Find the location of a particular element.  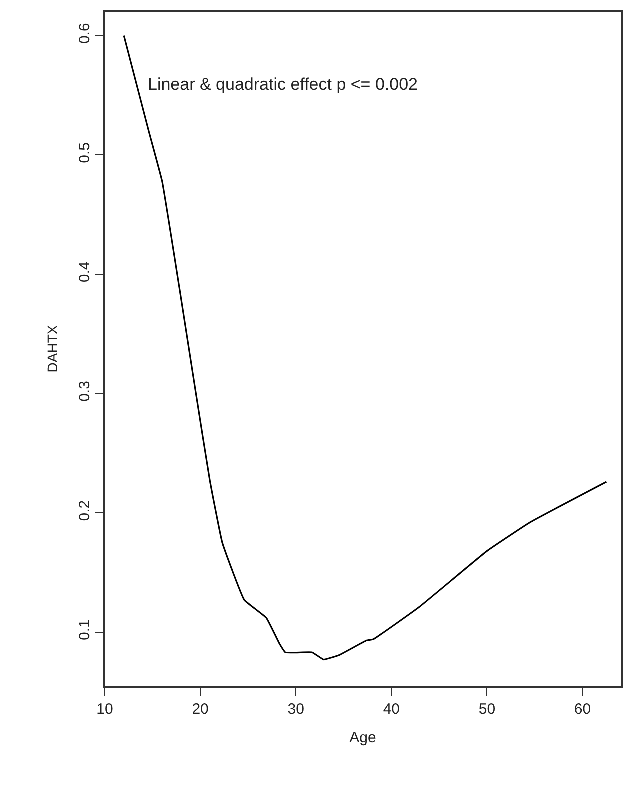

y-tick-label: 0.2 is located at coordinates (85, 511).